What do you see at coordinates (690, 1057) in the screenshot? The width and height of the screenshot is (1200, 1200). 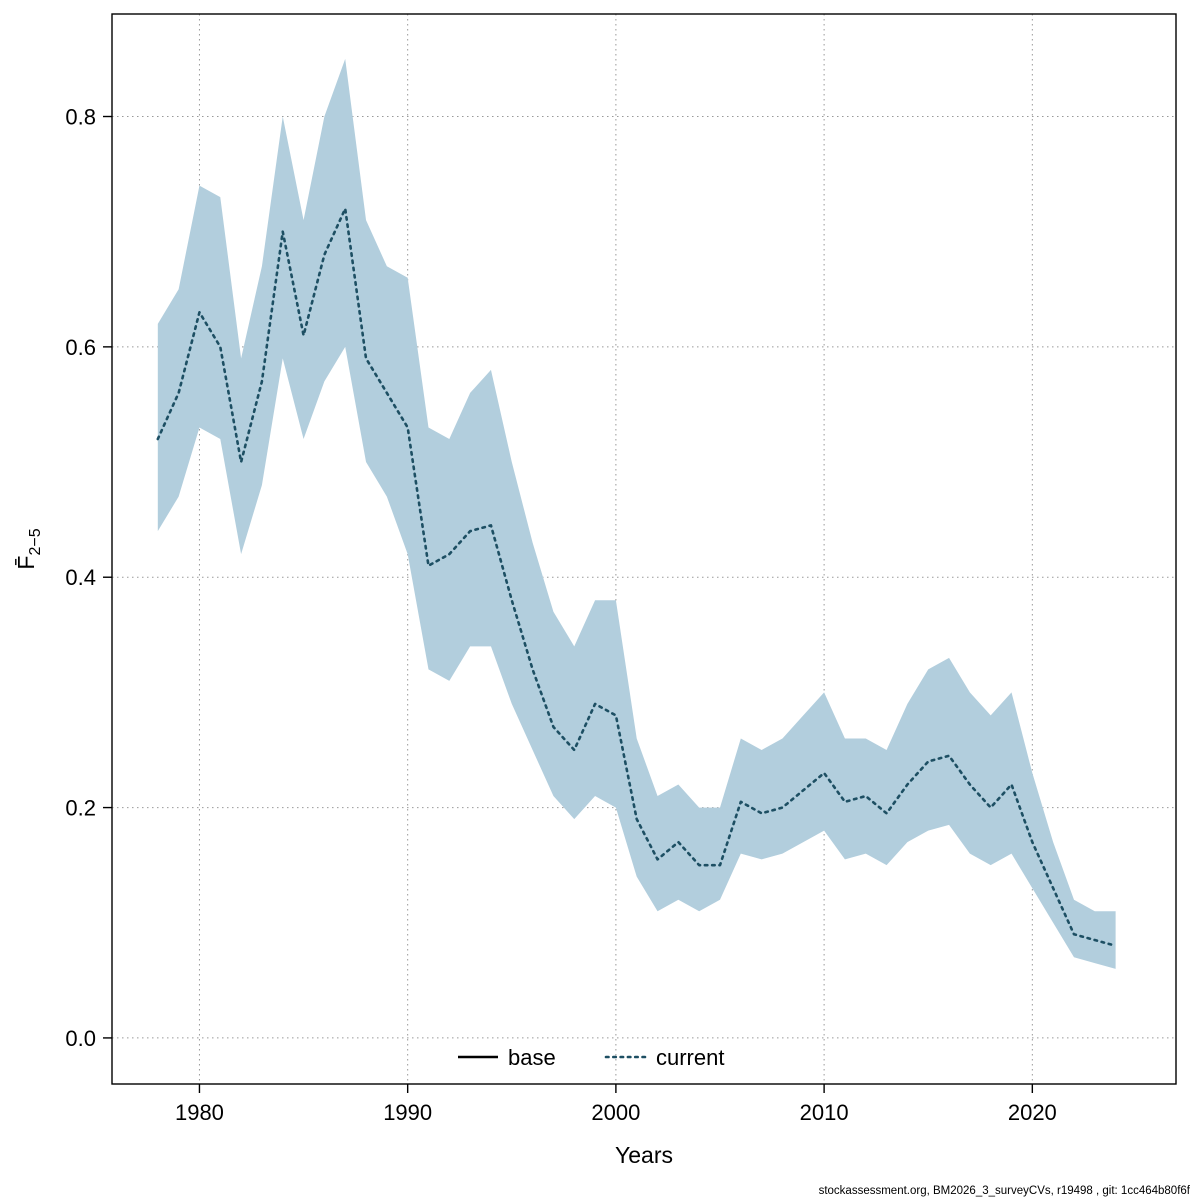 I see `legend-current-label: current` at bounding box center [690, 1057].